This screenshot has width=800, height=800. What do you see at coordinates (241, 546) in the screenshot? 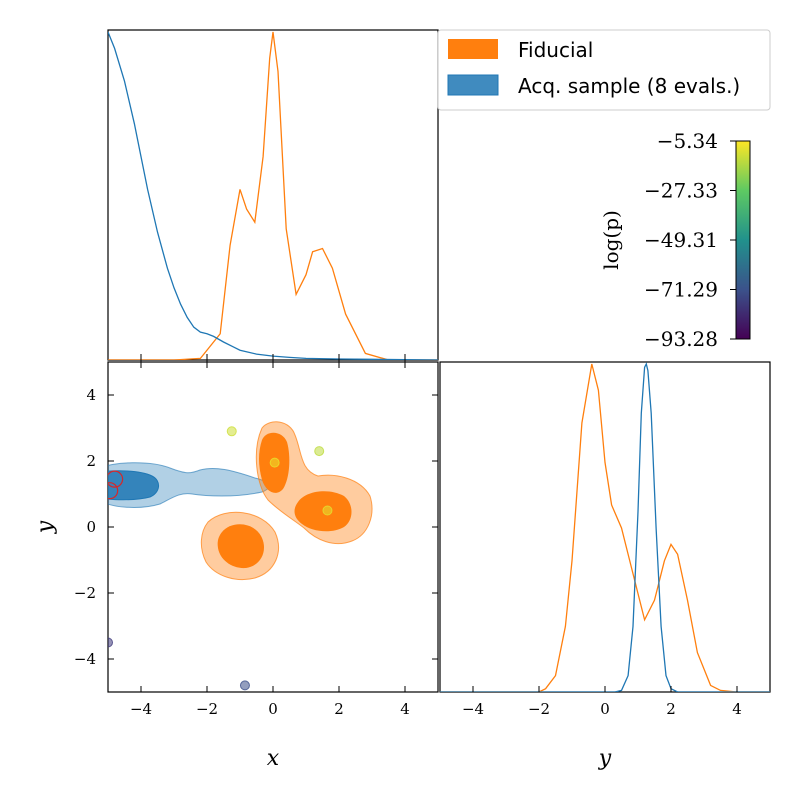
I see `fiducial-contour-inner-bottom` at bounding box center [241, 546].